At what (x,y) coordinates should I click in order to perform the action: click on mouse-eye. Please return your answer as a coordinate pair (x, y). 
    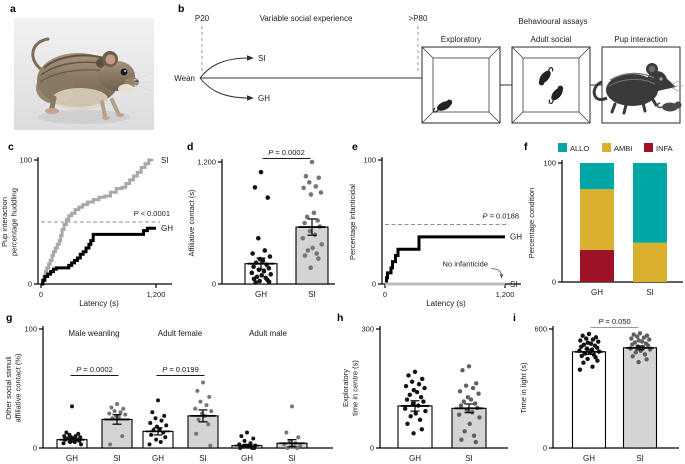
    Looking at the image, I should click on (124, 72).